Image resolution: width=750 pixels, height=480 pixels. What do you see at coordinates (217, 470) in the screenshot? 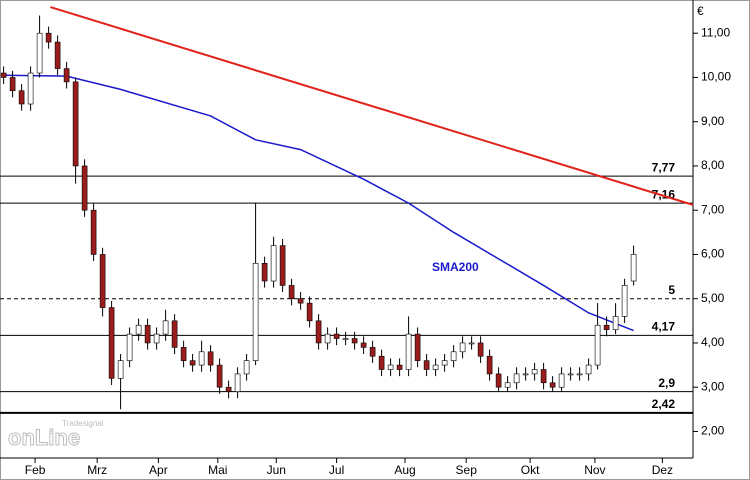
I see `x-tick-label: Mai` at bounding box center [217, 470].